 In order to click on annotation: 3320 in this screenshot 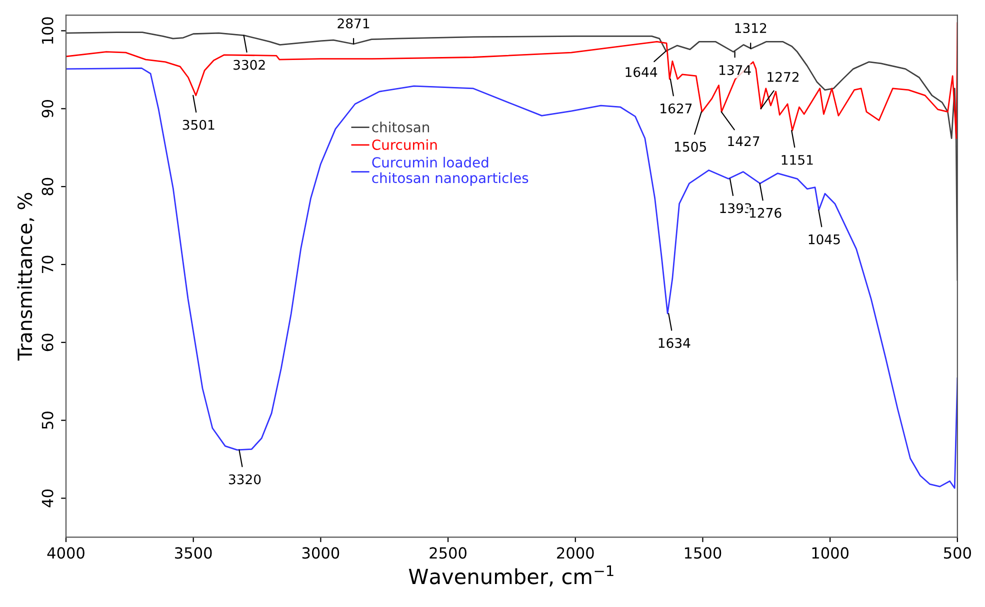, I will do `click(244, 479)`.